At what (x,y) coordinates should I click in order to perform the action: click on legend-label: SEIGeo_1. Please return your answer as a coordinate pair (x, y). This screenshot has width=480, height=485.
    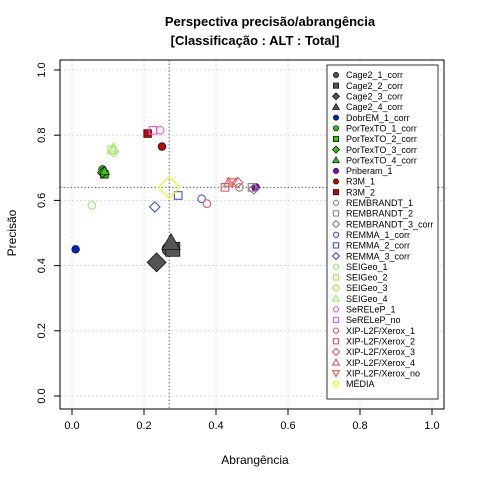
    Looking at the image, I should click on (367, 267).